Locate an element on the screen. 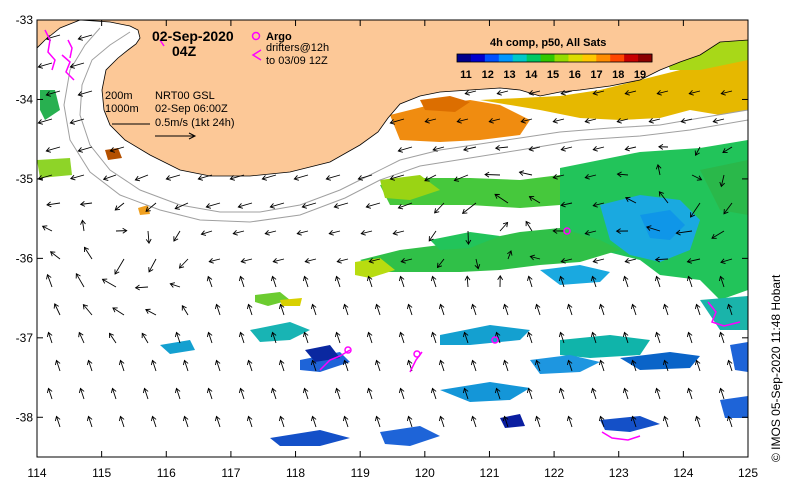 This screenshot has height=492, width=790. argo-legend-icon is located at coordinates (256, 36).